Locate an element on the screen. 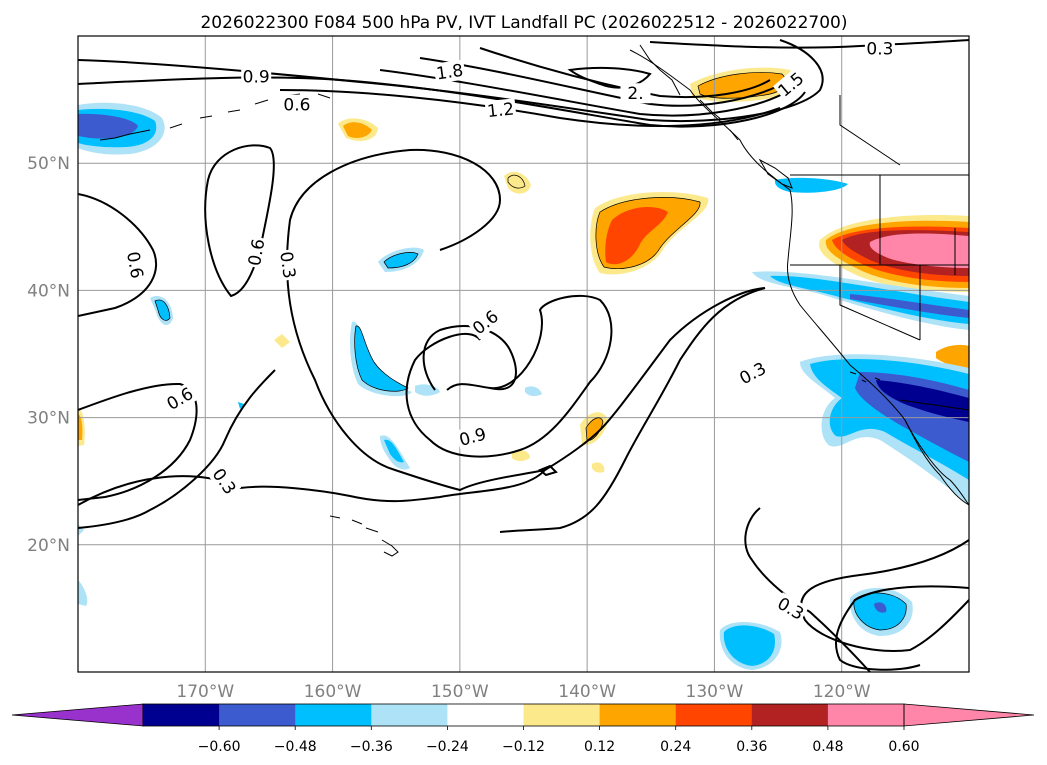  aleutian-chain is located at coordinates (215, 117).